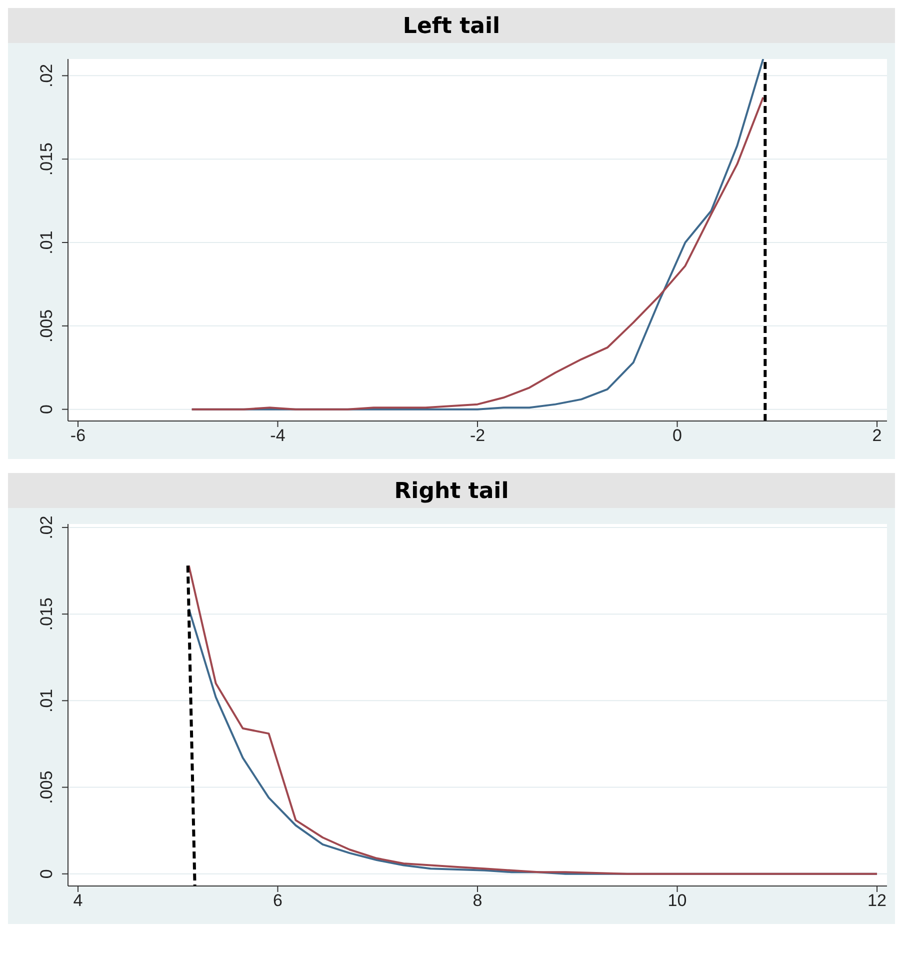  I want to click on x-tick-label: -4, so click(278, 436).